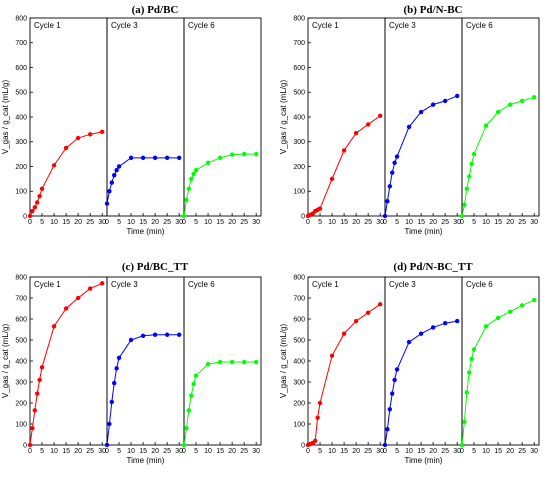 The image size is (550, 504). I want to click on y-tick-label: 700, so click(21, 43).